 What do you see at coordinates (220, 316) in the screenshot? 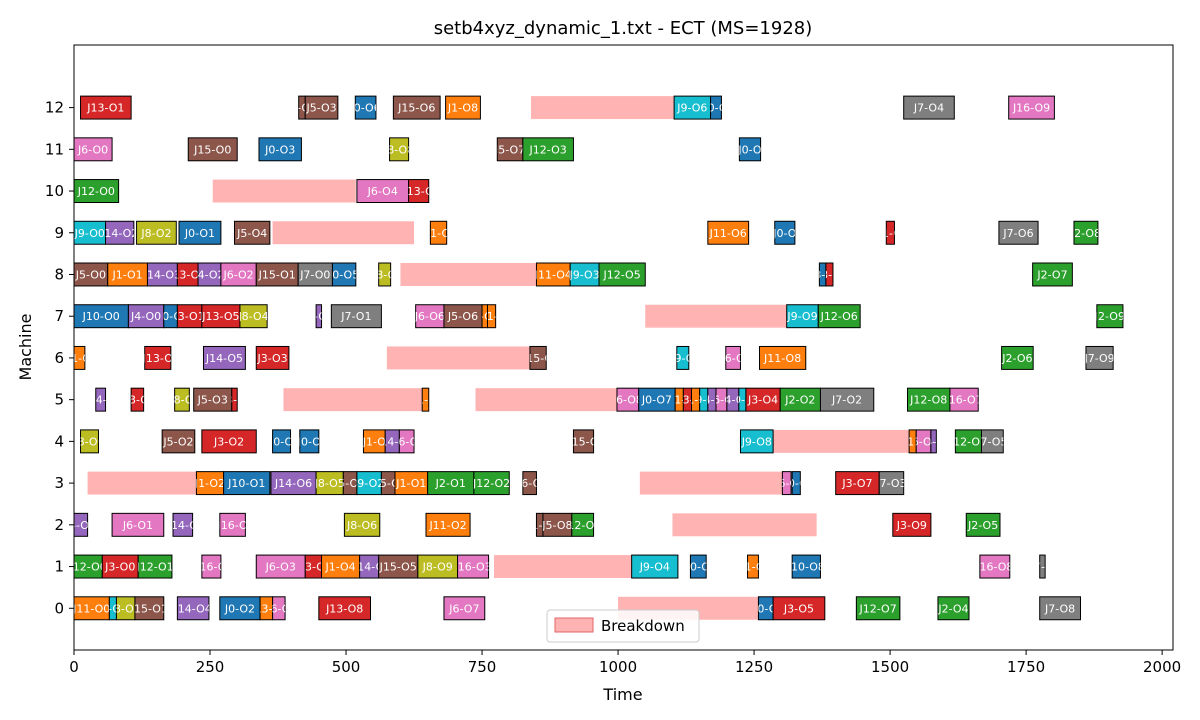
I see `operation-label-j13-o5-m7: J13-O5` at bounding box center [220, 316].